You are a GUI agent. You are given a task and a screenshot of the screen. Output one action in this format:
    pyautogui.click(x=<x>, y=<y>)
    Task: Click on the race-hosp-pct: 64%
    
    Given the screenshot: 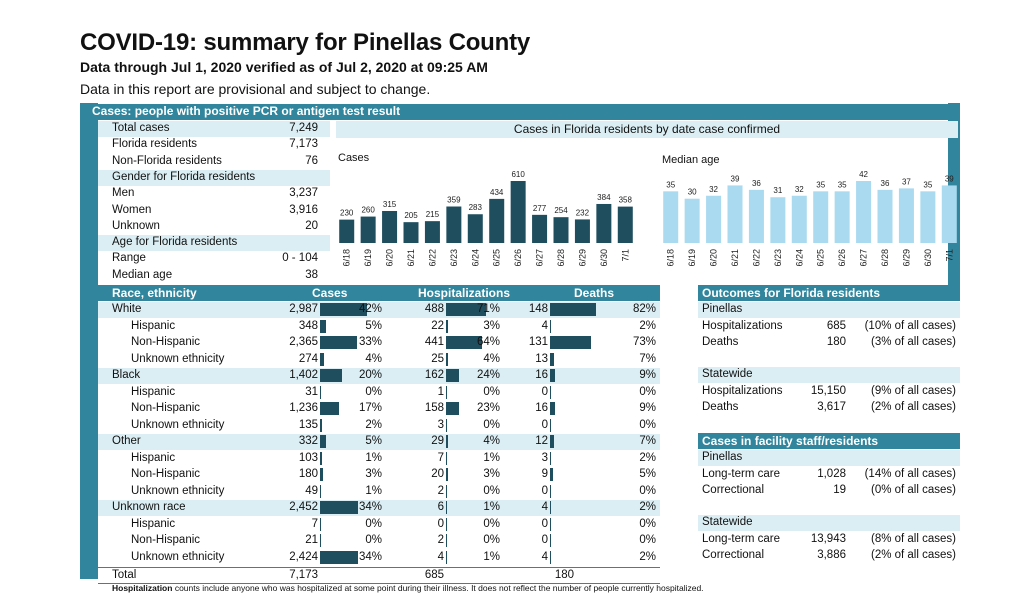 What is the action you would take?
    pyautogui.click(x=488, y=342)
    